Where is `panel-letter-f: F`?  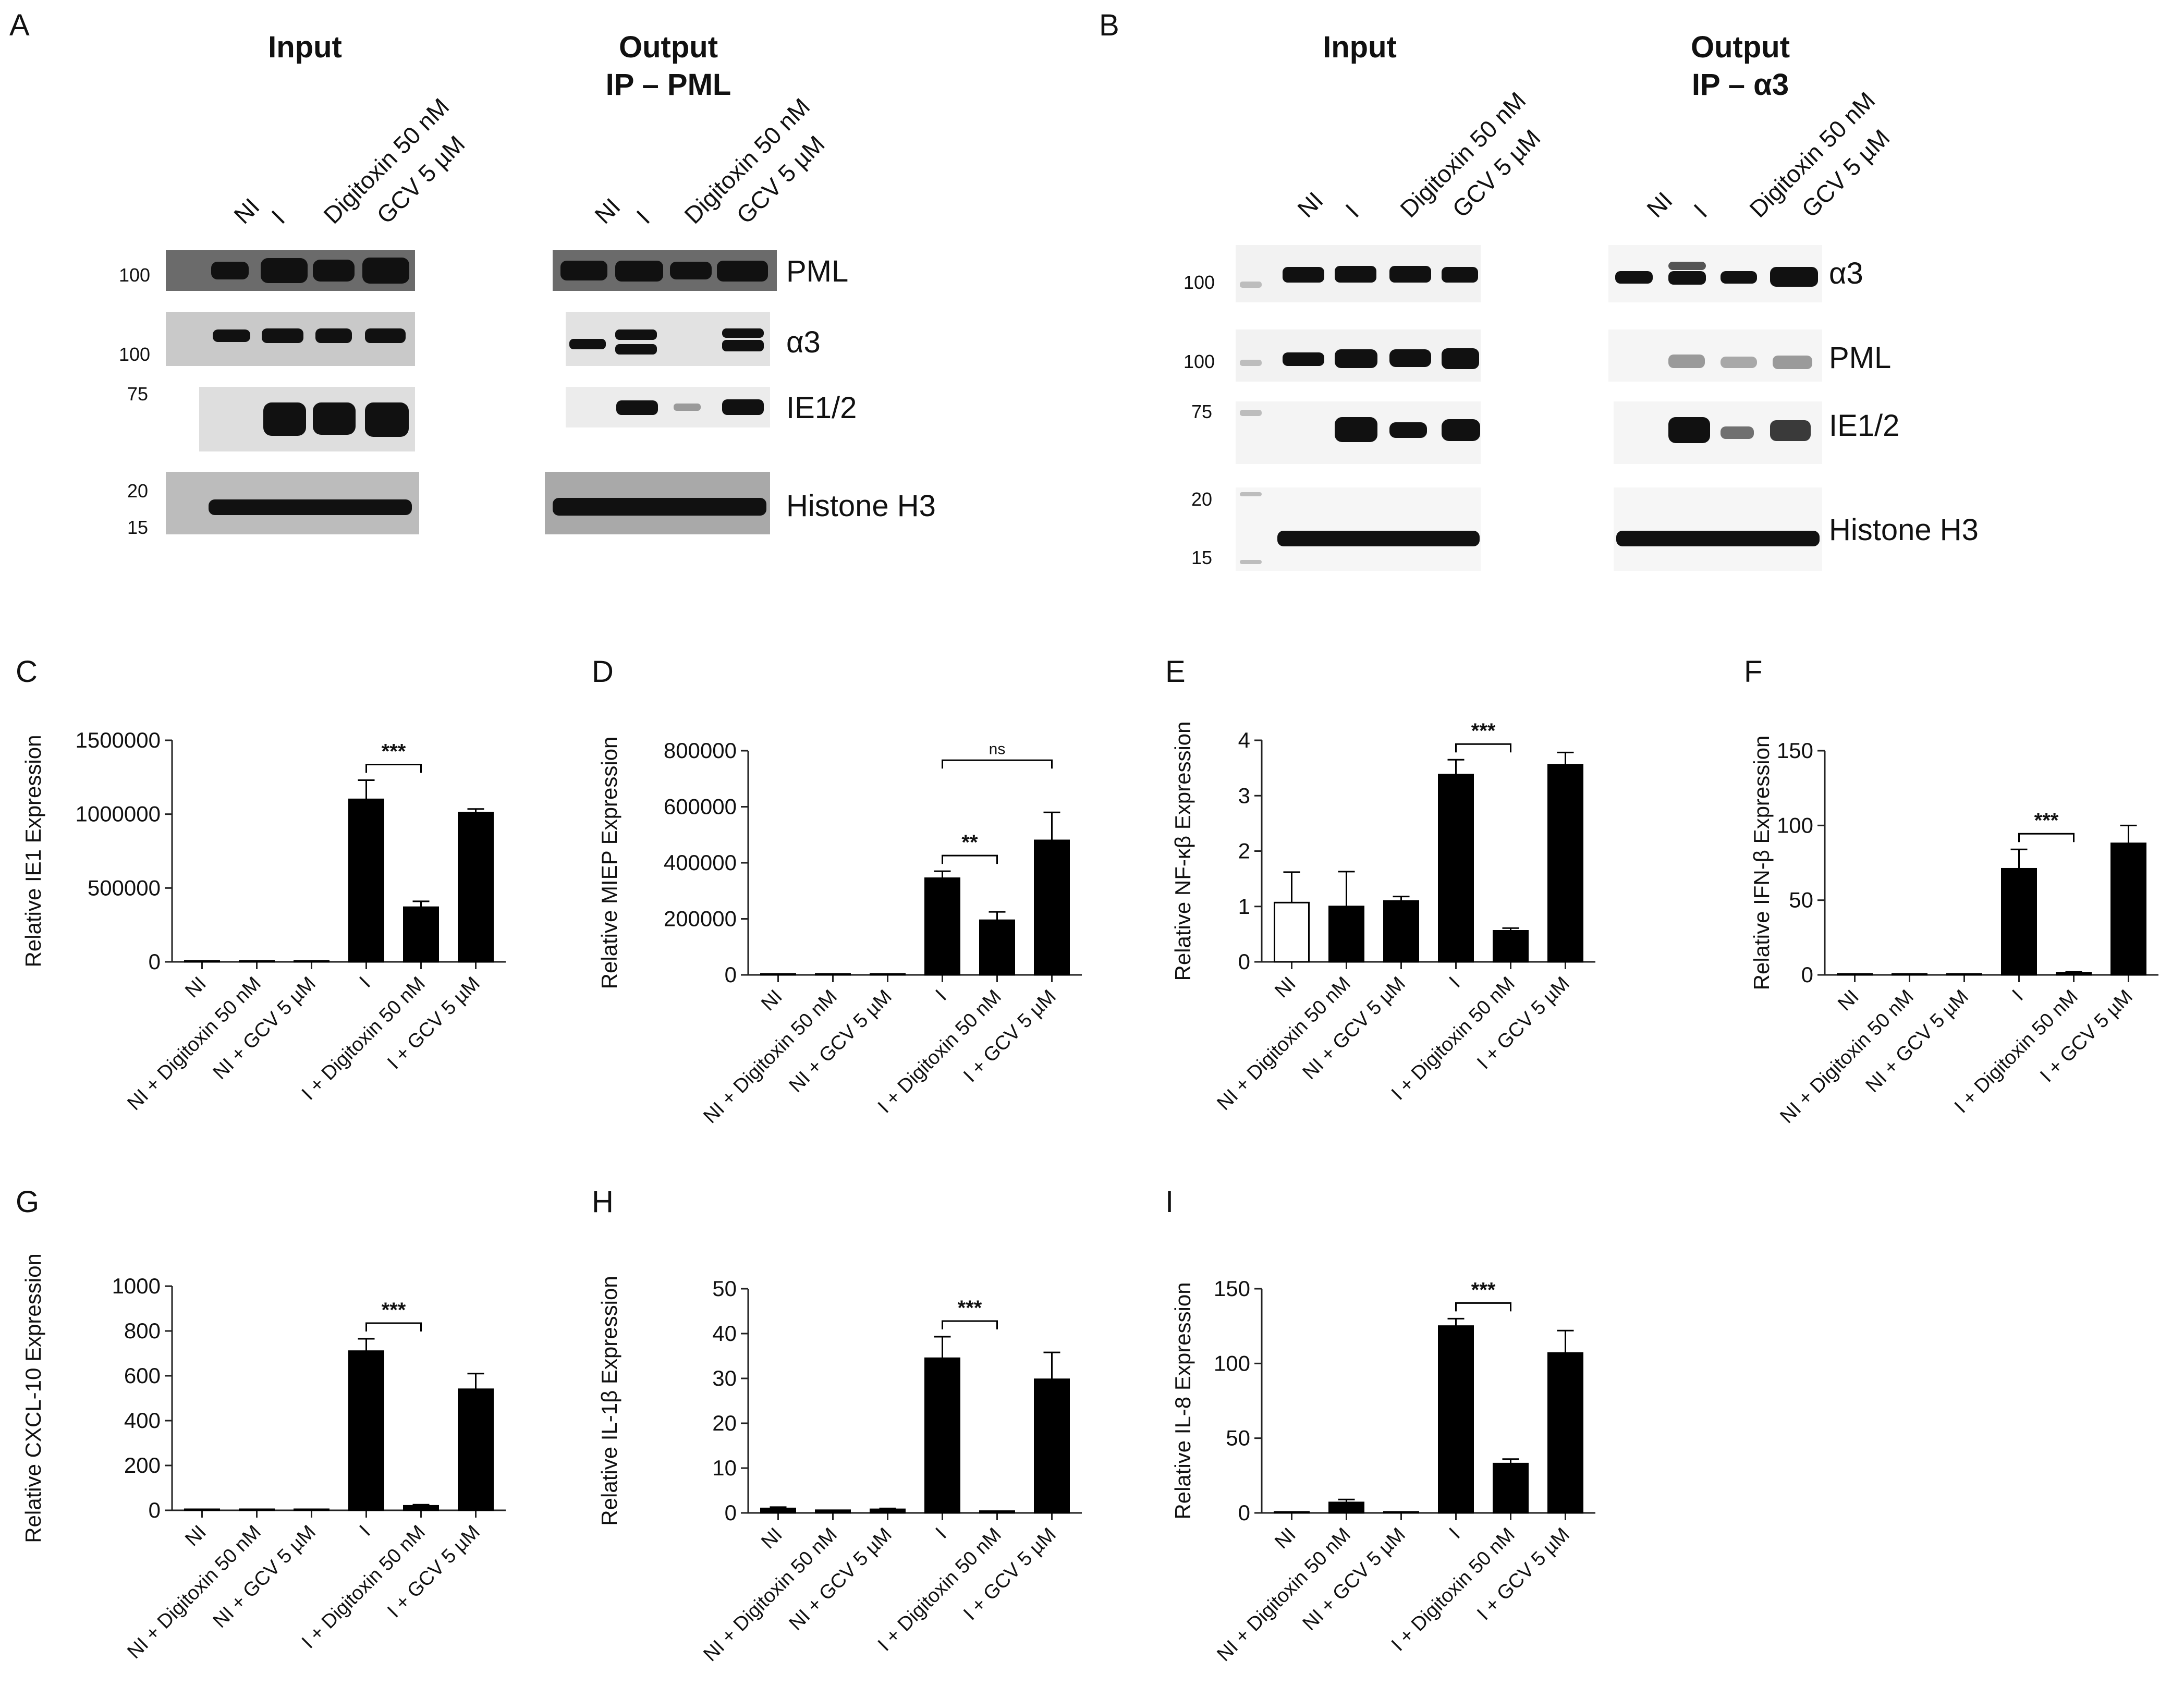 panel-letter-f: F is located at coordinates (1753, 672).